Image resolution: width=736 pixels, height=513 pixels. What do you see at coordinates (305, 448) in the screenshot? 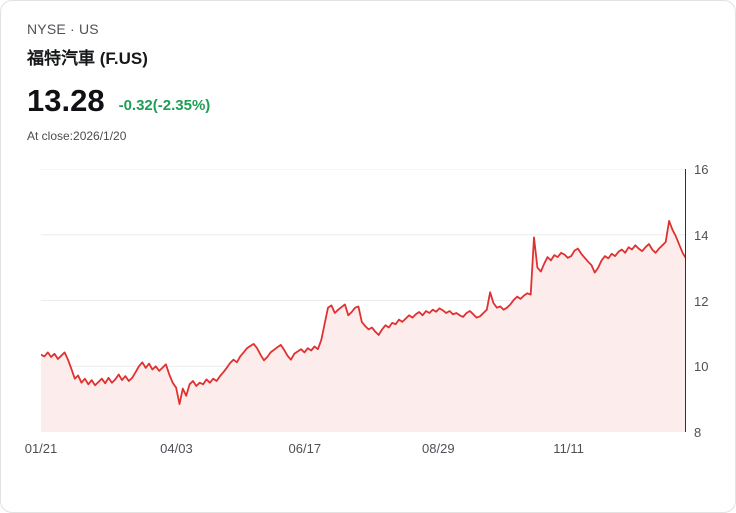
I see `x-tick-label: 06/17` at bounding box center [305, 448].